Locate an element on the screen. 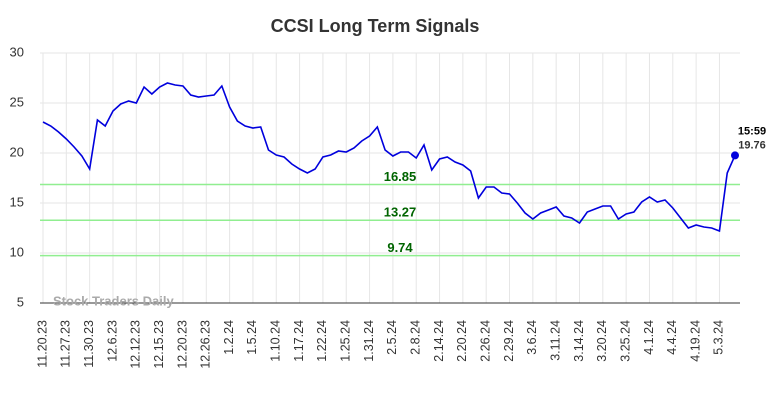  x-tick-label: 4.4.24 is located at coordinates (672, 337).